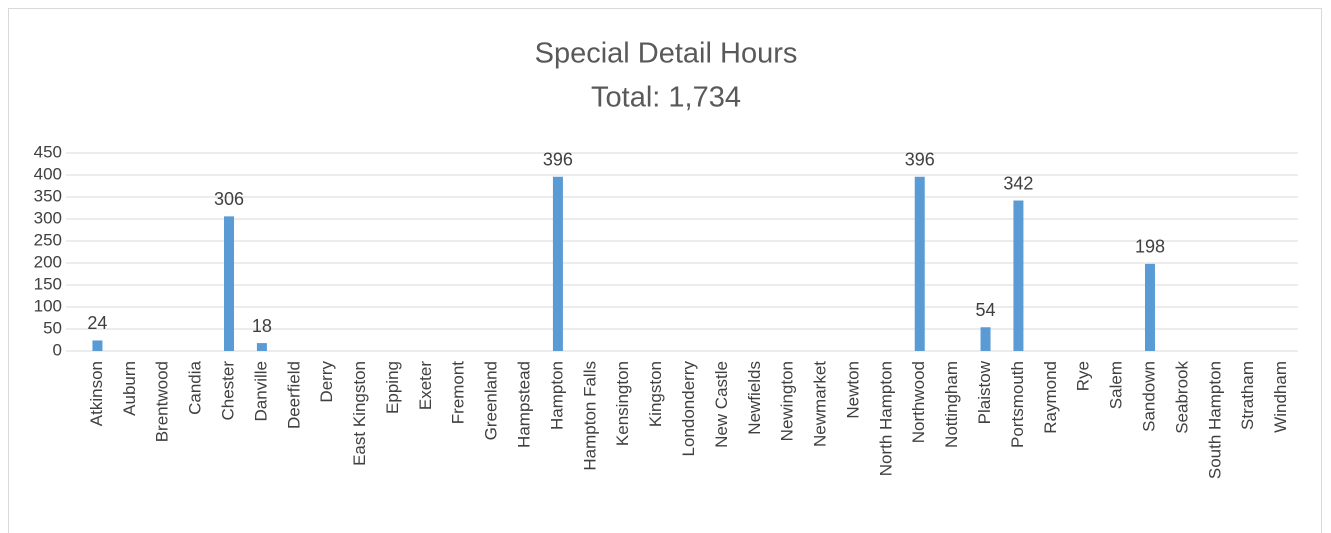 This screenshot has width=1331, height=533. Describe the element at coordinates (1116, 385) in the screenshot. I see `x-tick-label: Salem` at that location.